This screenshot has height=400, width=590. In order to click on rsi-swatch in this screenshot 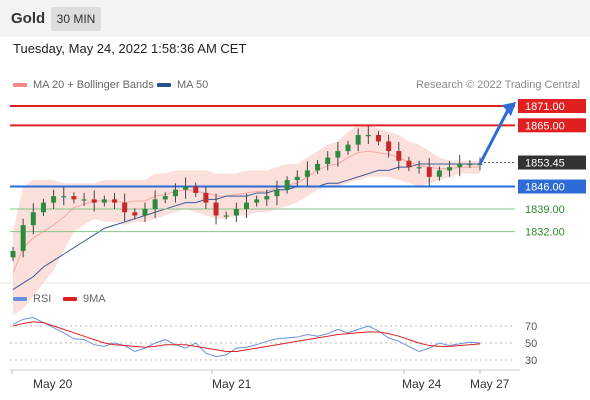, I will do `click(20, 299)`.